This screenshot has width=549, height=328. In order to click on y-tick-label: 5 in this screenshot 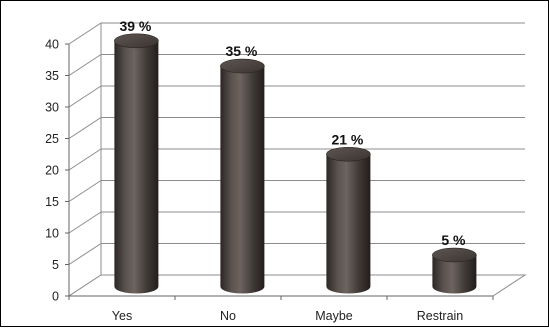, I will do `click(55, 265)`.